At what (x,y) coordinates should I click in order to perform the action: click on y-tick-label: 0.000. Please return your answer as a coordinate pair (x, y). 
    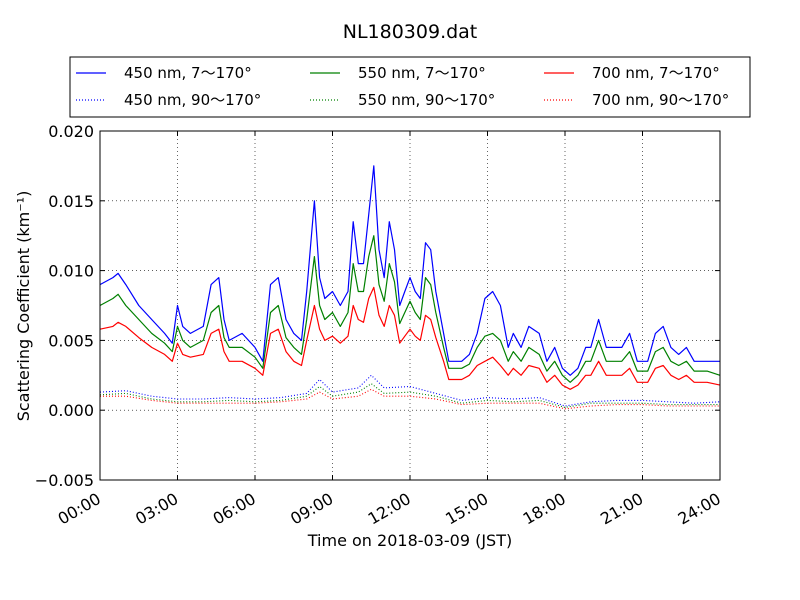
    Looking at the image, I should click on (71, 410).